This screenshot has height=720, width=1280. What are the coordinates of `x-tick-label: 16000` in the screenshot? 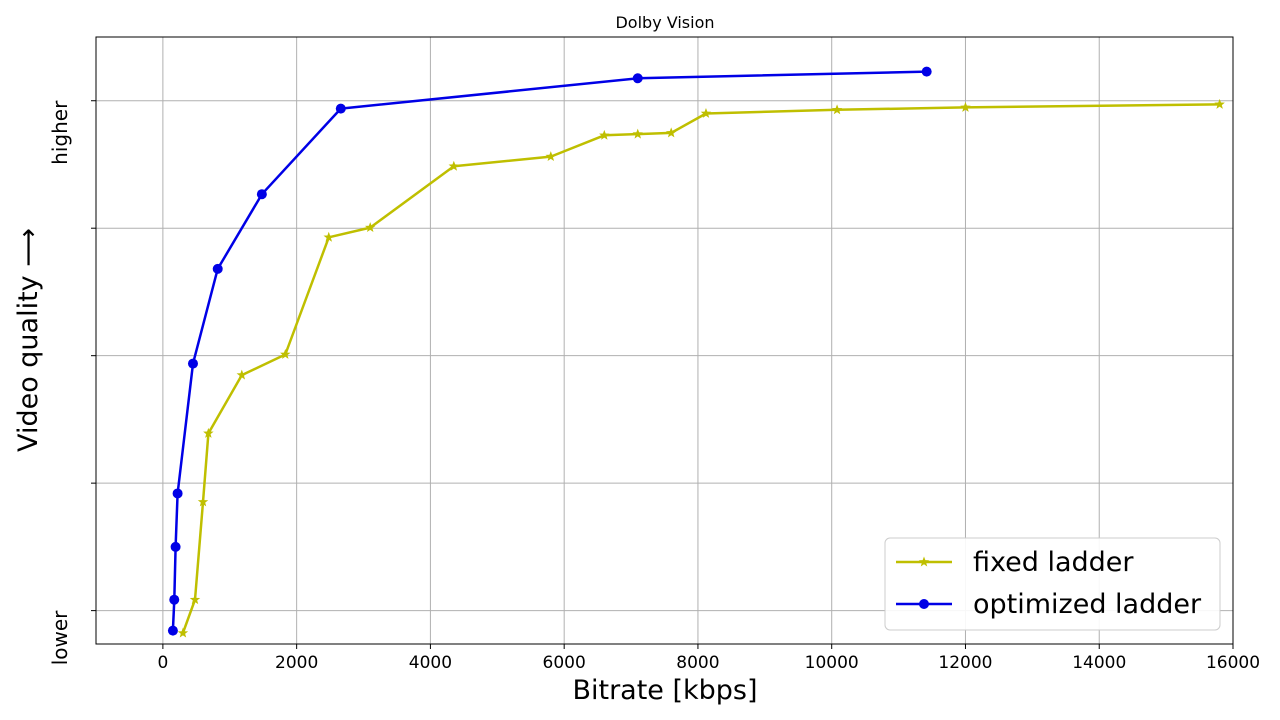 It's located at (1233, 663).